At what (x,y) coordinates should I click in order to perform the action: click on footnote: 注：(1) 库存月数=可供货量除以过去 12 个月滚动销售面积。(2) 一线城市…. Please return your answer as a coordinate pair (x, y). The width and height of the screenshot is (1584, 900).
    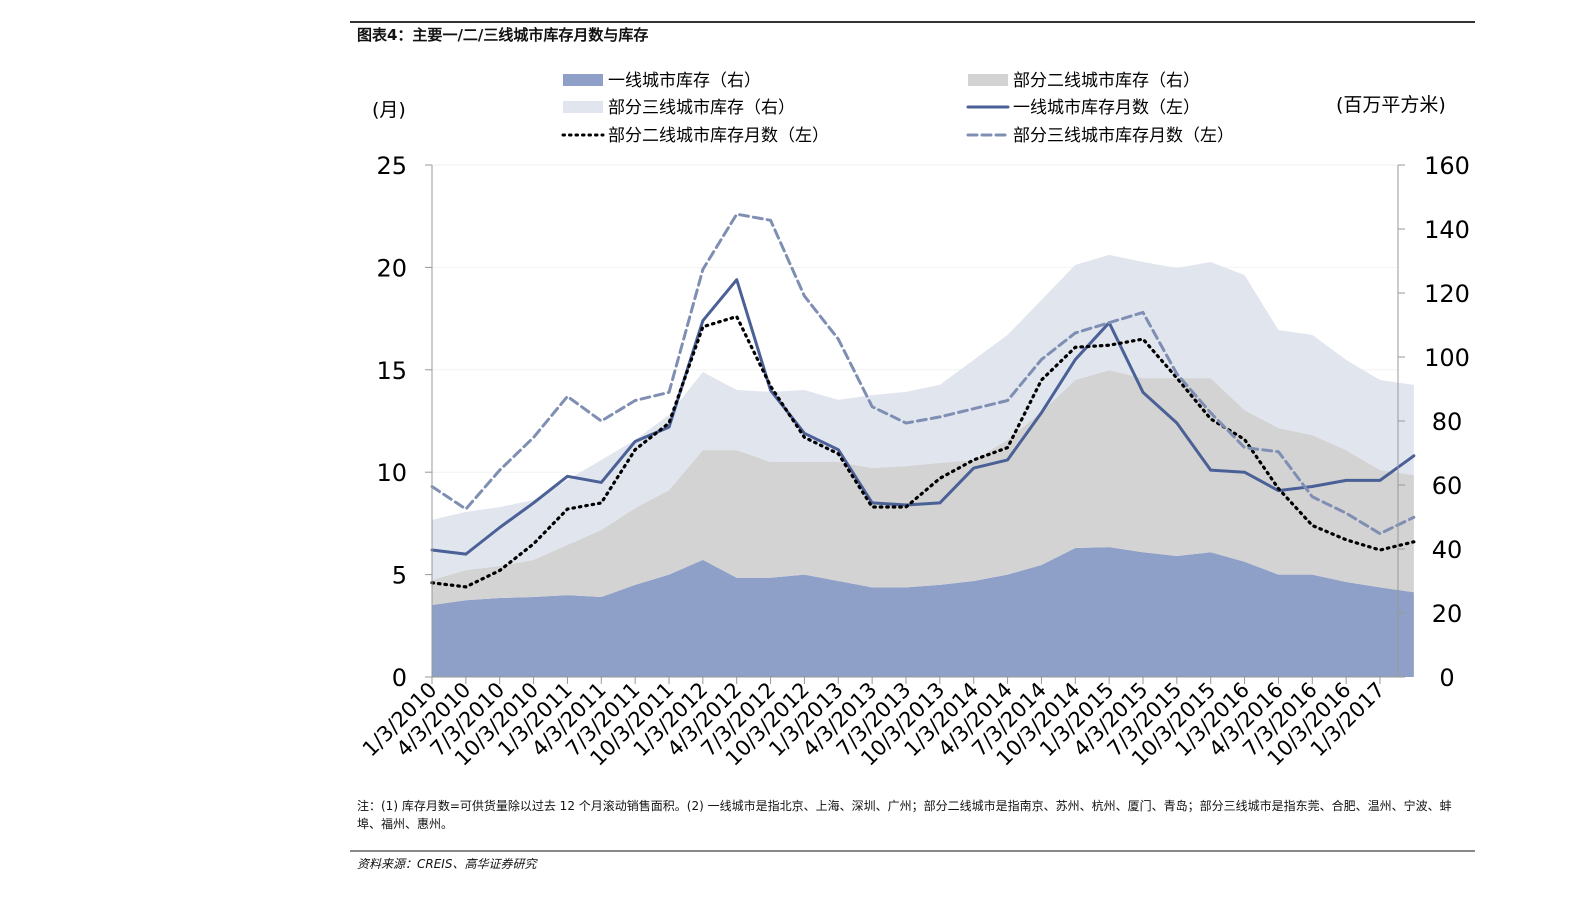
    Looking at the image, I should click on (904, 815).